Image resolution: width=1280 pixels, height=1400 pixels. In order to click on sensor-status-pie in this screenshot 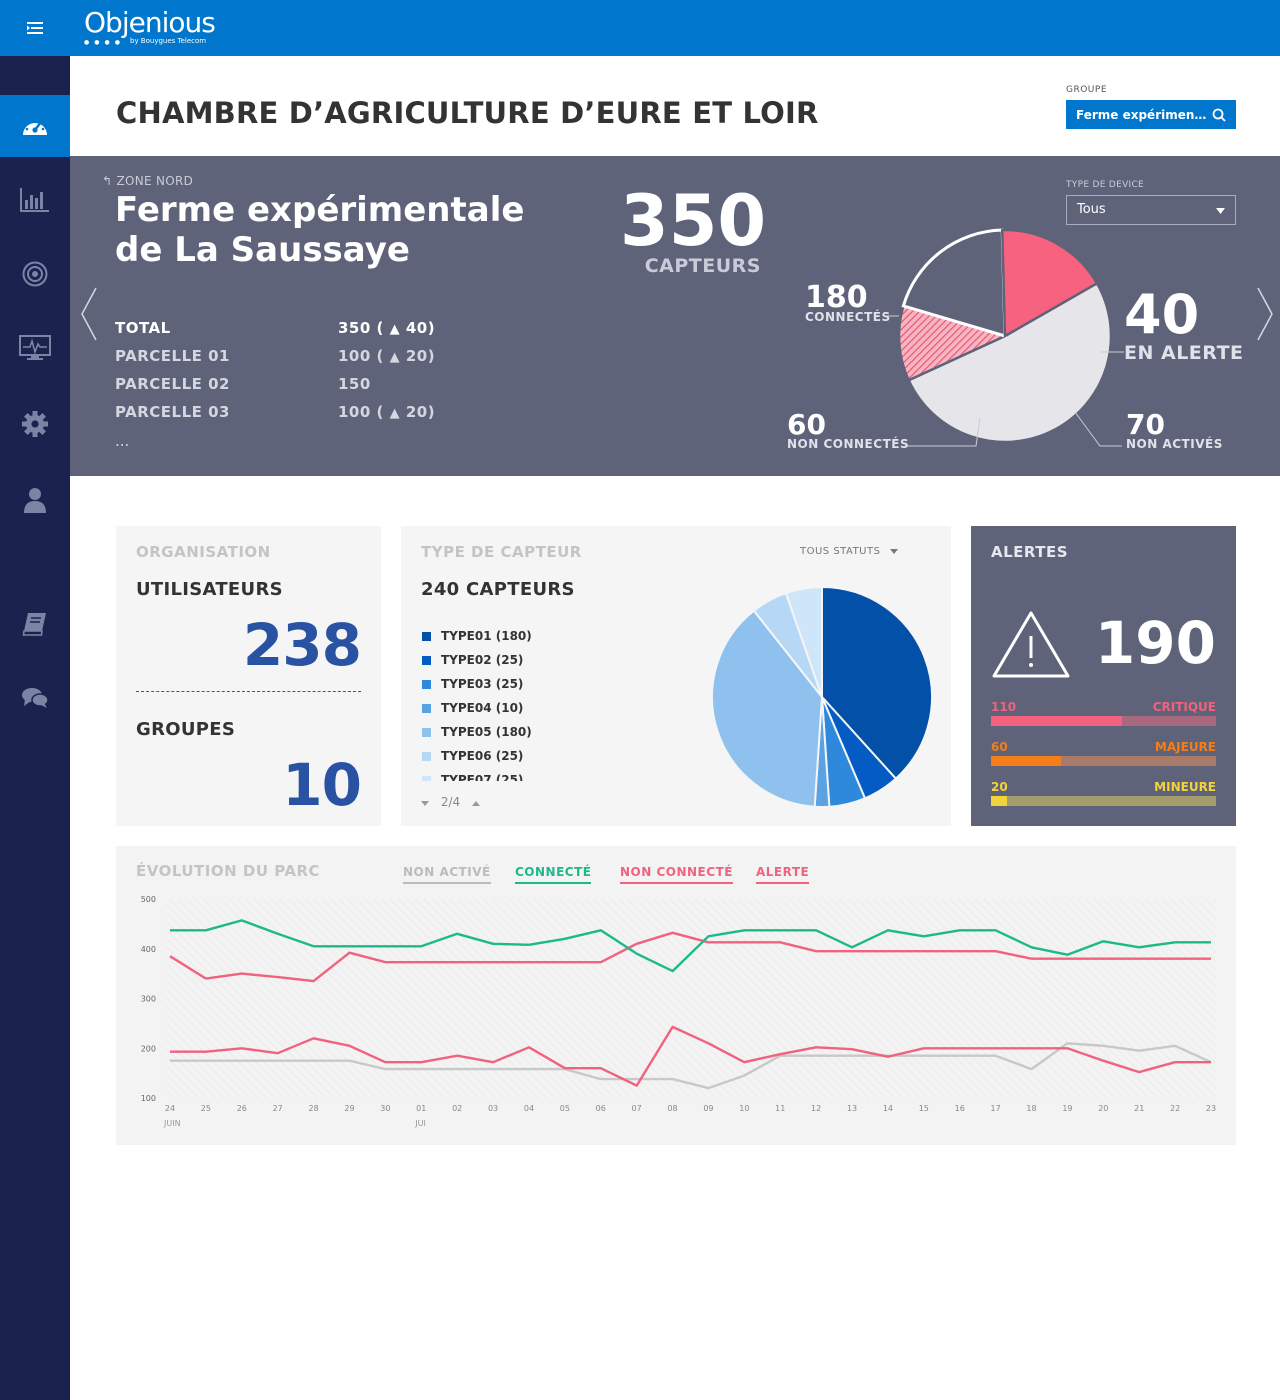, I will do `click(1005, 337)`.